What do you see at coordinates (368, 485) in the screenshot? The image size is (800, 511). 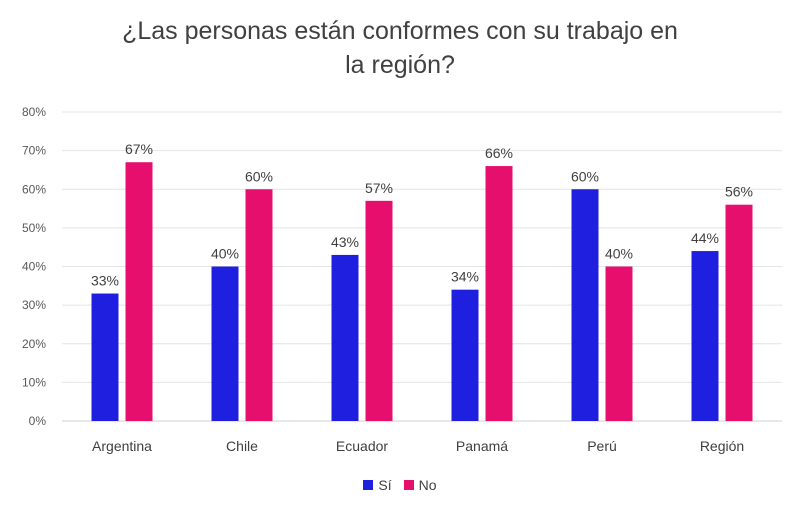 I see `legend-swatch-si` at bounding box center [368, 485].